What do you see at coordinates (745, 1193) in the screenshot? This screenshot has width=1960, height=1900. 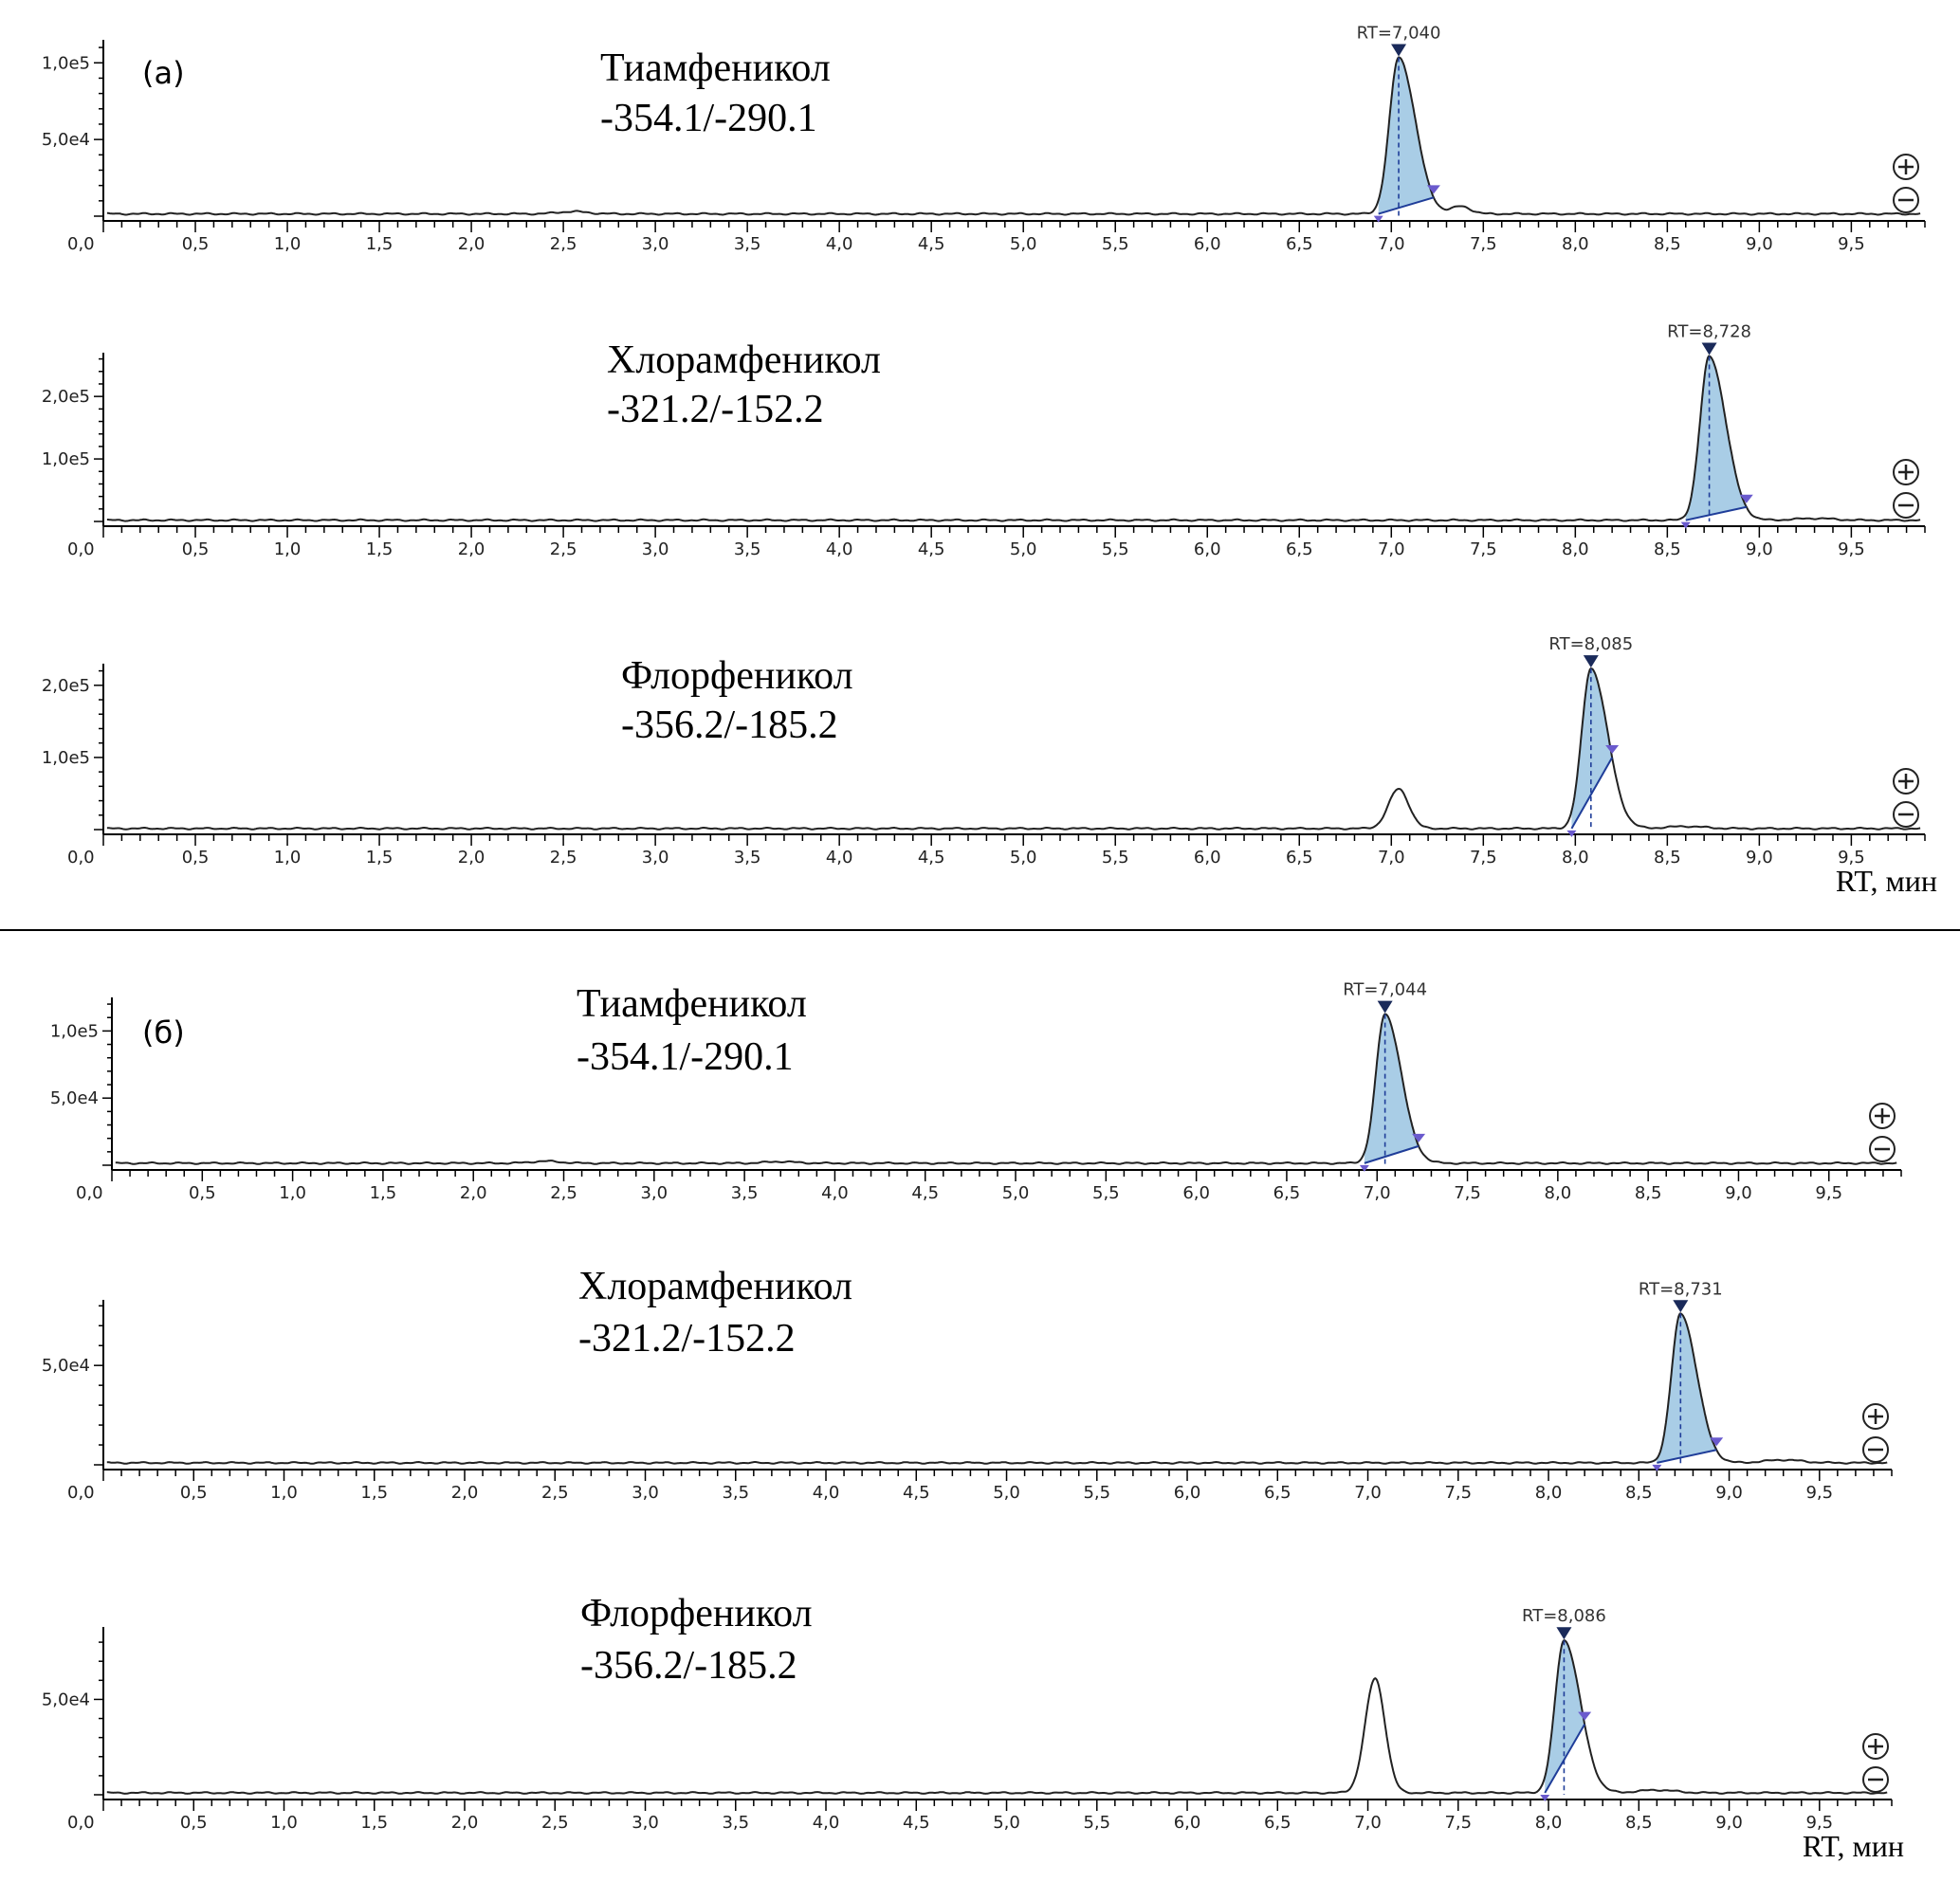 I see `x-tick-label: 3,5` at bounding box center [745, 1193].